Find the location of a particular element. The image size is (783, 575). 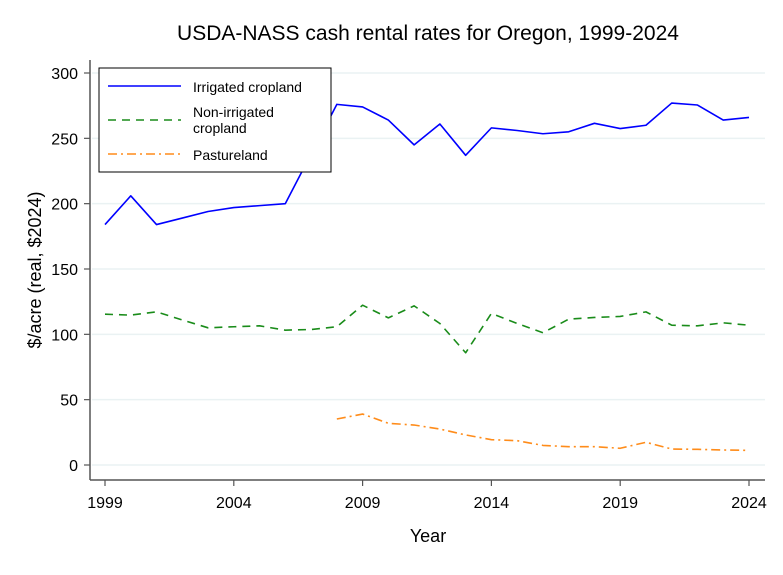

legend-label-non-irrigated-line2: cropland is located at coordinates (220, 128).